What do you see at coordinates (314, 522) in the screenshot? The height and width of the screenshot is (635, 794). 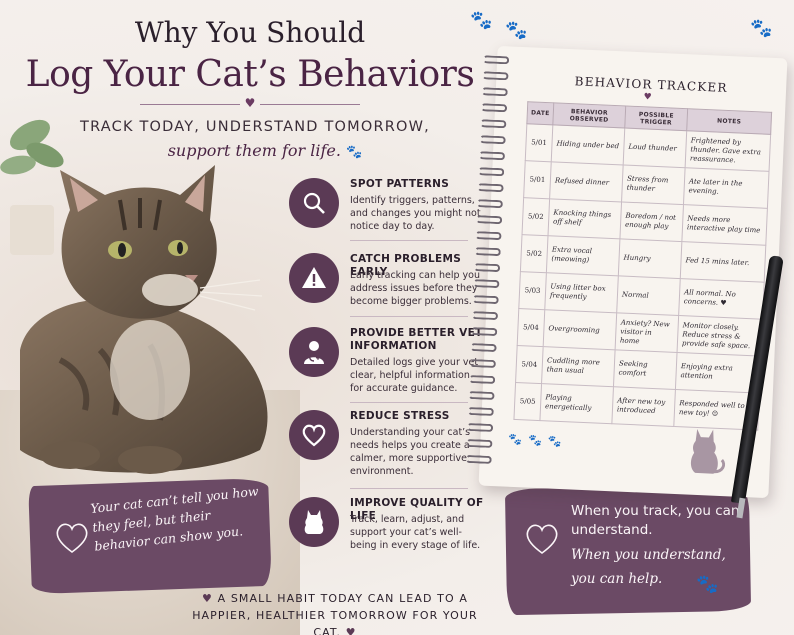 I see `cat-icon` at bounding box center [314, 522].